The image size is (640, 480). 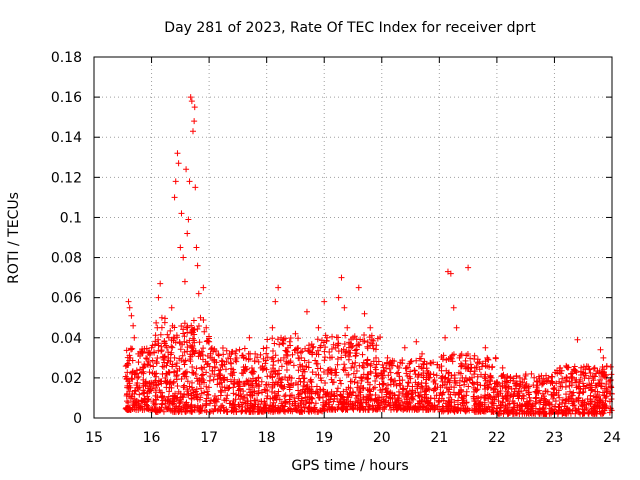 What do you see at coordinates (267, 438) in the screenshot?
I see `x-tick-label: 18` at bounding box center [267, 438].